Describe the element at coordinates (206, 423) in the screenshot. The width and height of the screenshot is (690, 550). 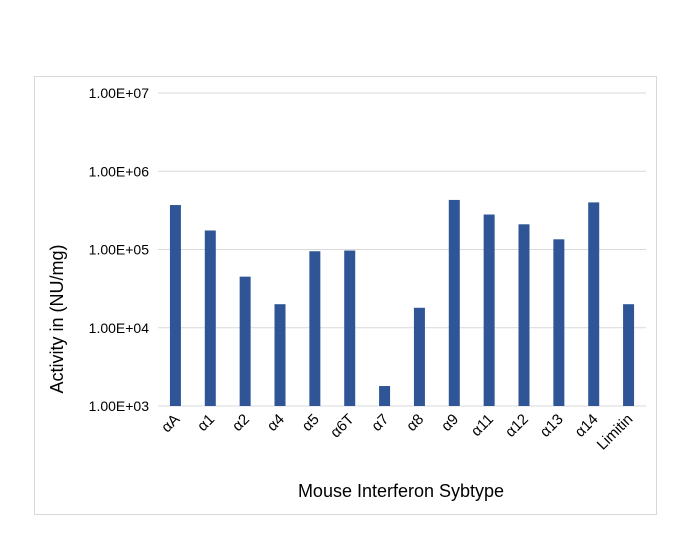
I see `x-tick-label: α1` at that location.